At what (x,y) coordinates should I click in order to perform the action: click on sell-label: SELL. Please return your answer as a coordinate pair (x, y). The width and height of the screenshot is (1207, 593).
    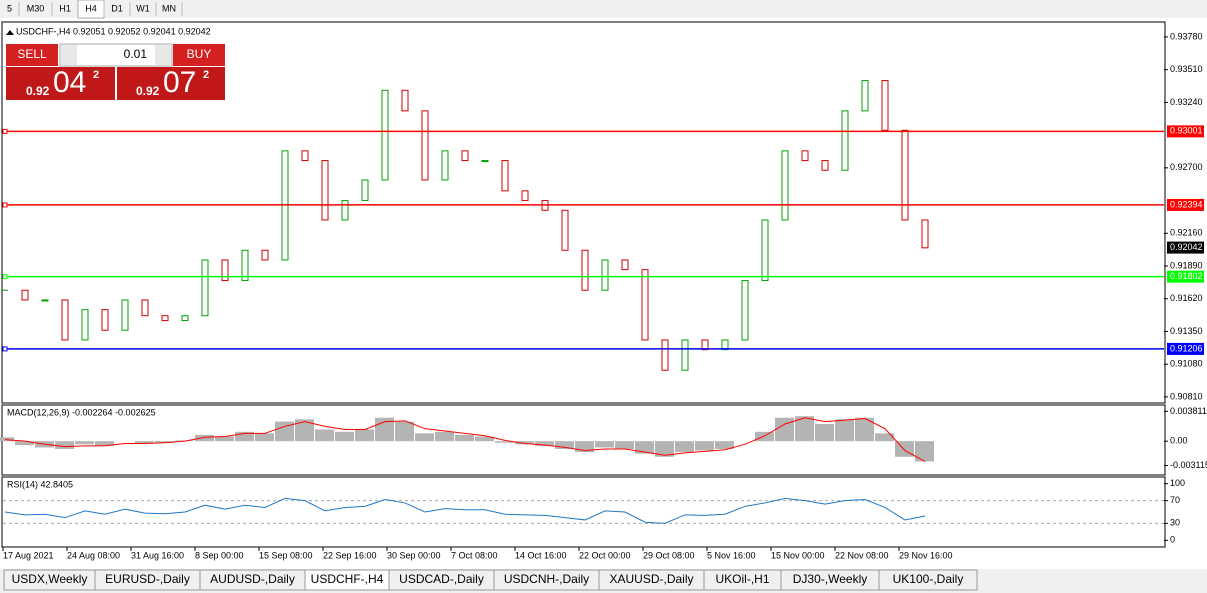
    Looking at the image, I should click on (32, 54).